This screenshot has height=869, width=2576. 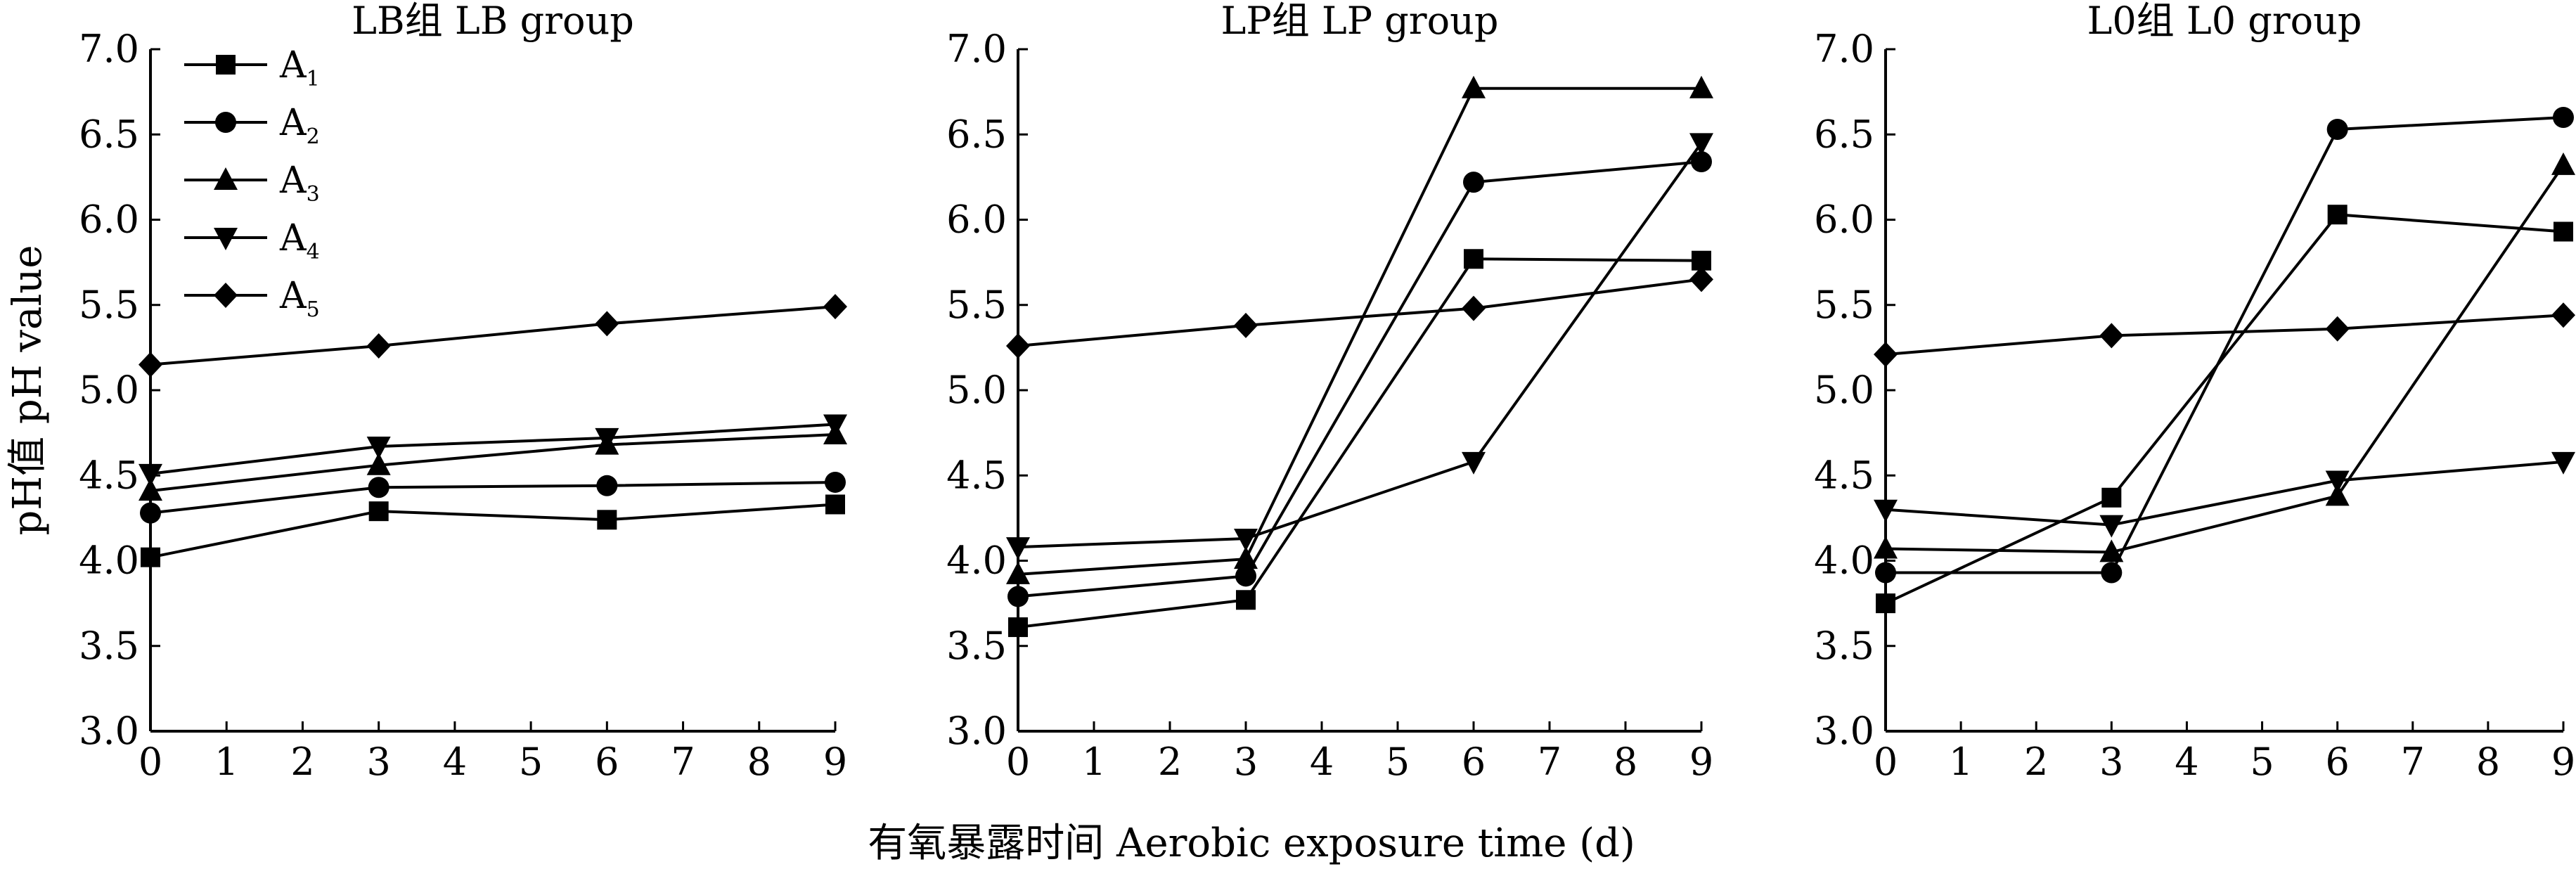 I want to click on legend-item-4: A4, so click(x=252, y=240).